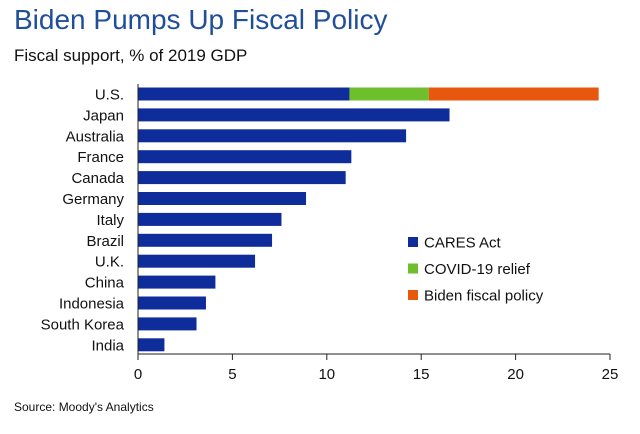 Image resolution: width=640 pixels, height=434 pixels. I want to click on category-label: U.K., so click(109, 262).